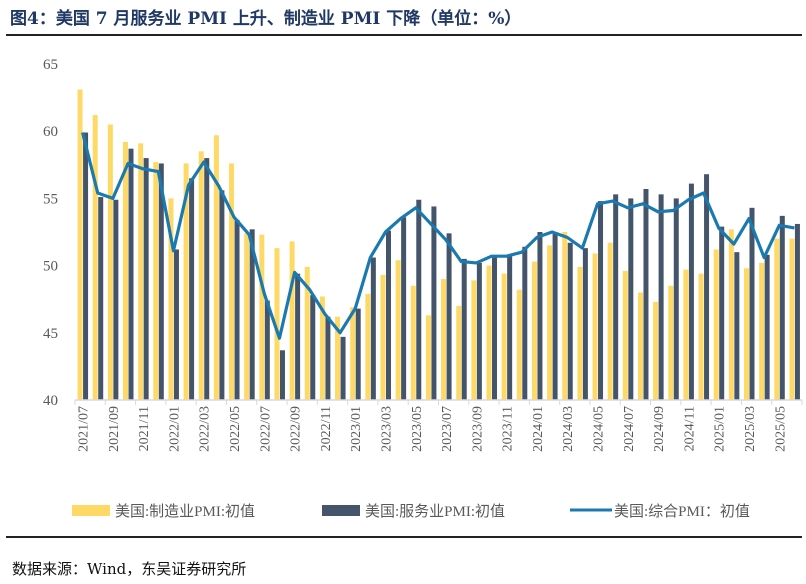  What do you see at coordinates (91, 510) in the screenshot?
I see `legend-swatch-manufacturing` at bounding box center [91, 510].